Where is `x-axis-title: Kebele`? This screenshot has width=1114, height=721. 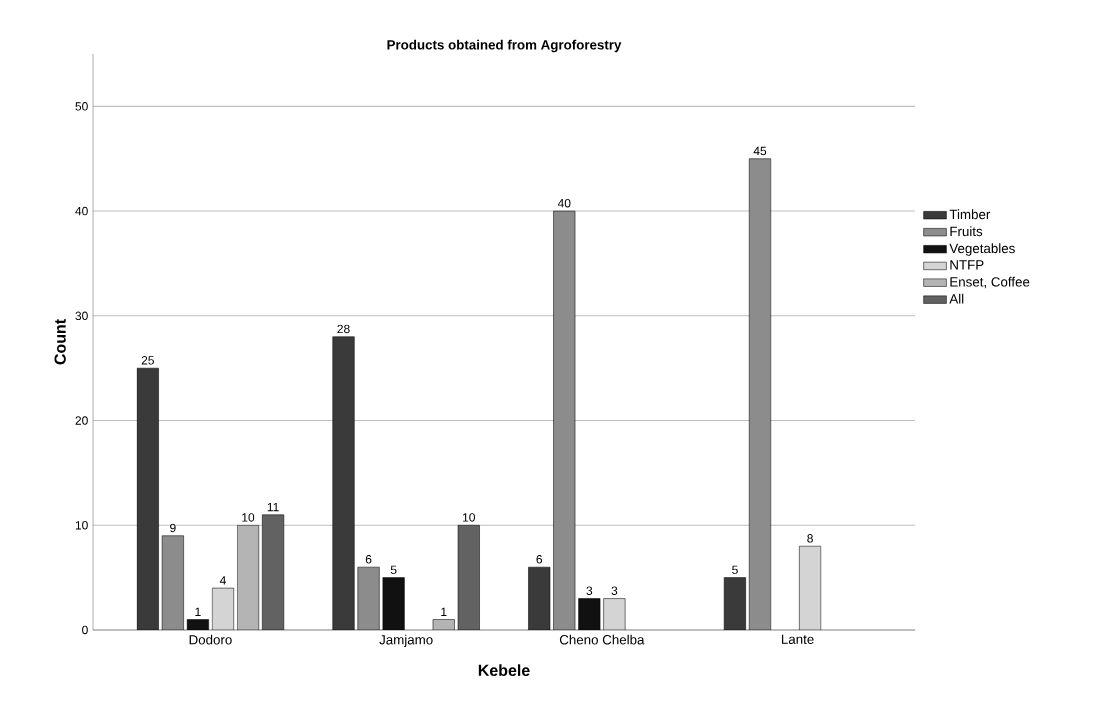 x-axis-title: Kebele is located at coordinates (504, 670).